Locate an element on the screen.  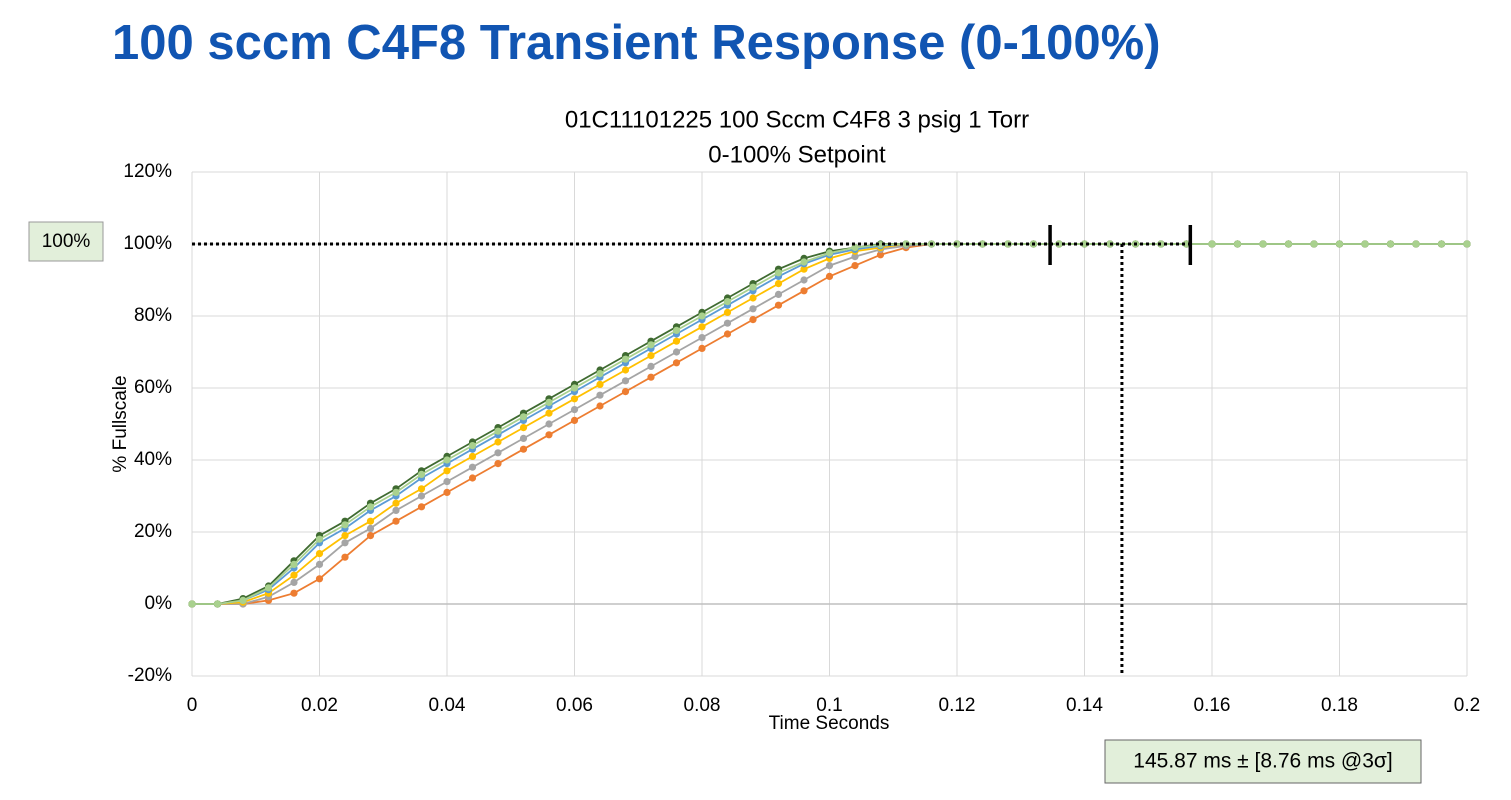
y-tick-label: 60% is located at coordinates (153, 387).